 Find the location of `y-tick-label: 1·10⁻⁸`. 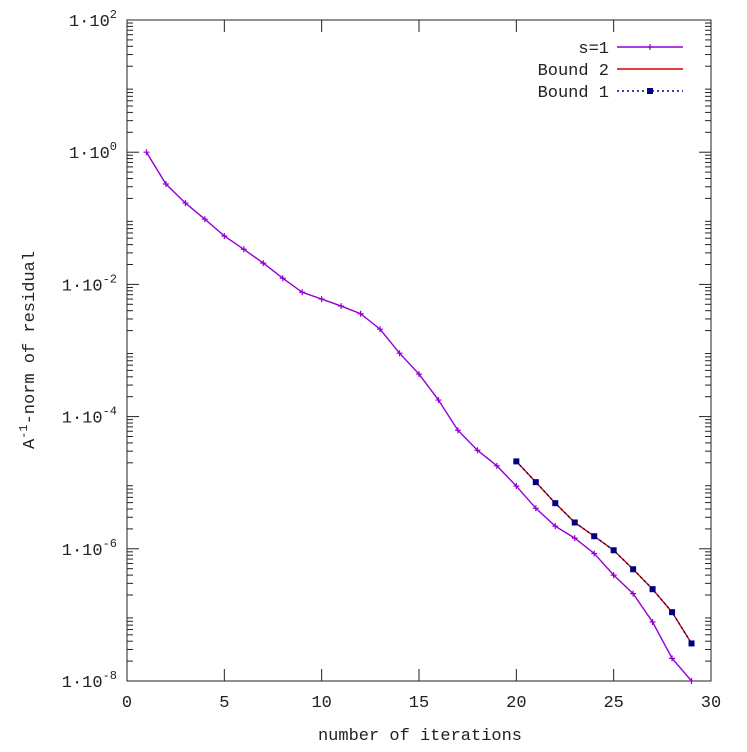

y-tick-label: 1·10⁻⁸ is located at coordinates (89, 681).